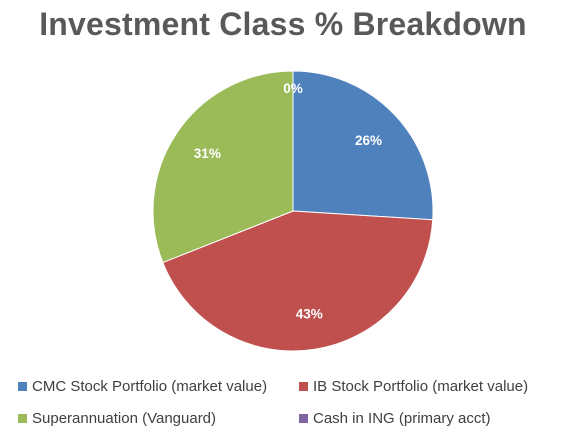 The image size is (566, 435). I want to click on slice-cmc-stock-portfolio, so click(363, 145).